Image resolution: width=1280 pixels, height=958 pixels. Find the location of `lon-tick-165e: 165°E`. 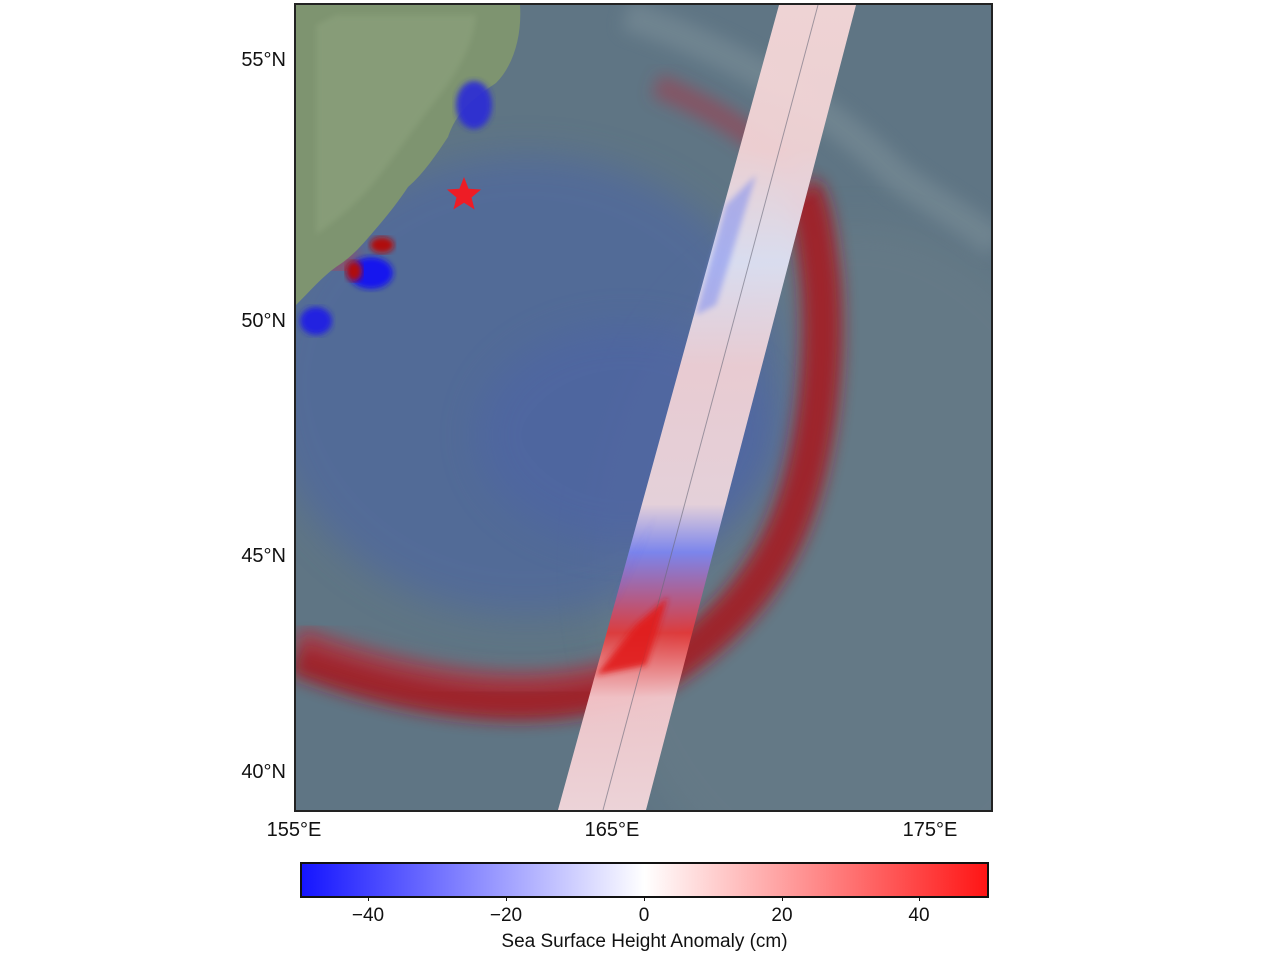

lon-tick-165e: 165°E is located at coordinates (612, 830).